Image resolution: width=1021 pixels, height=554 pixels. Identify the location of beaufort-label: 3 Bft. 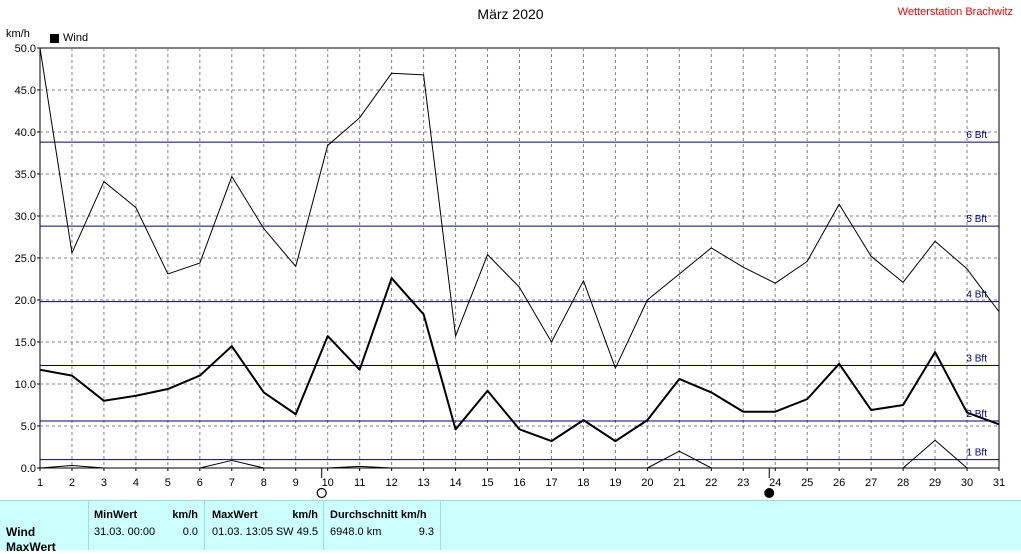
(976, 359).